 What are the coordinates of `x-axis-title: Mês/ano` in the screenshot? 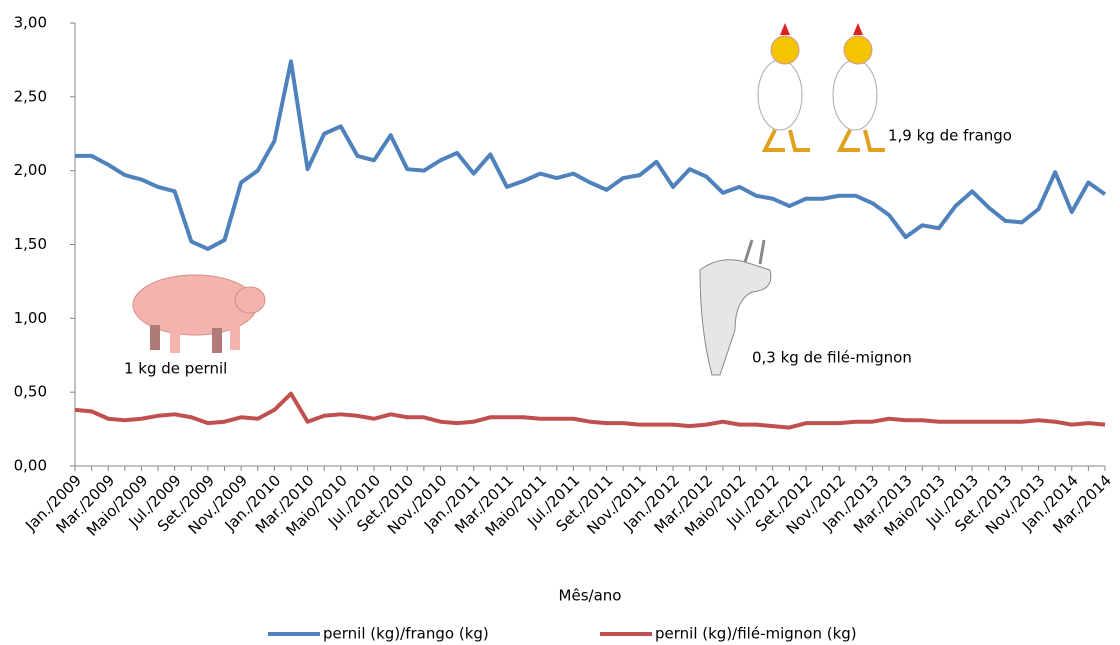 It's located at (590, 596).